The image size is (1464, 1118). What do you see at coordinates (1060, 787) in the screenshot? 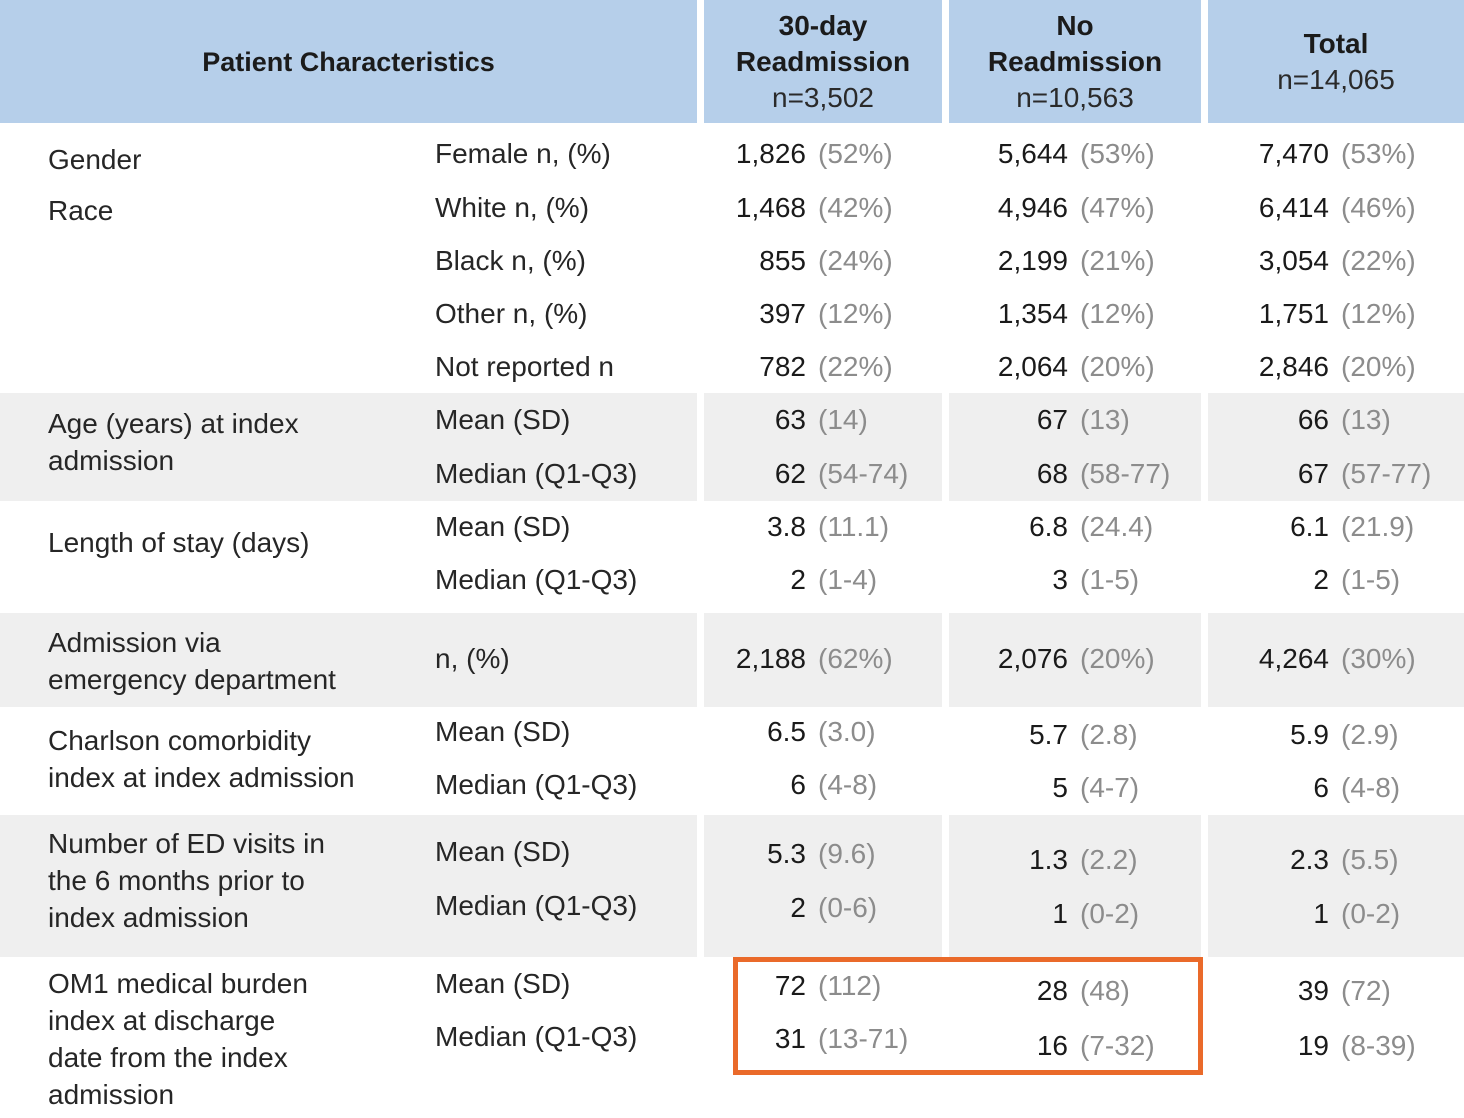
I see `value-number: 5` at bounding box center [1060, 787].